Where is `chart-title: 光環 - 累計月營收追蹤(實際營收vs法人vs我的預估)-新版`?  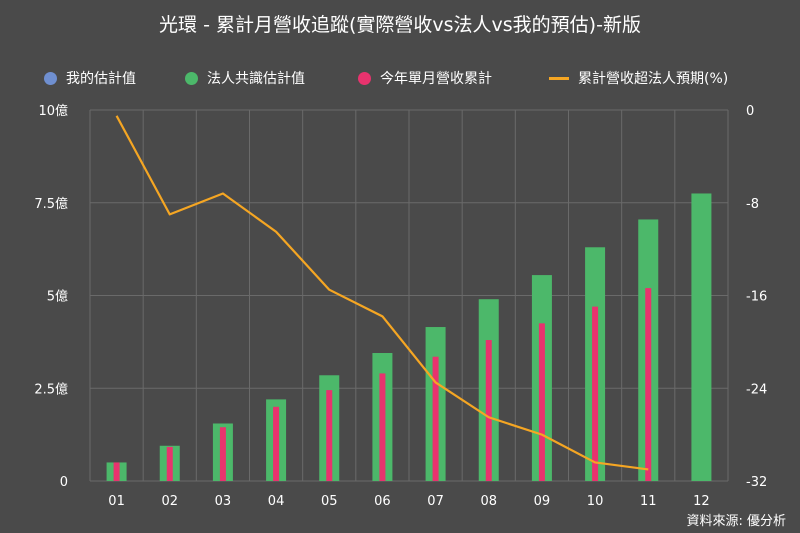
chart-title: 光環 - 累計月營收追蹤(實際營收vs法人vs我的預估)-新版 is located at coordinates (400, 25).